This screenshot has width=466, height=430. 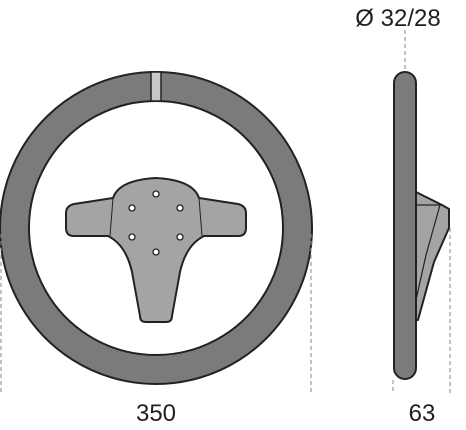 I want to click on side-bracket, so click(x=432, y=256).